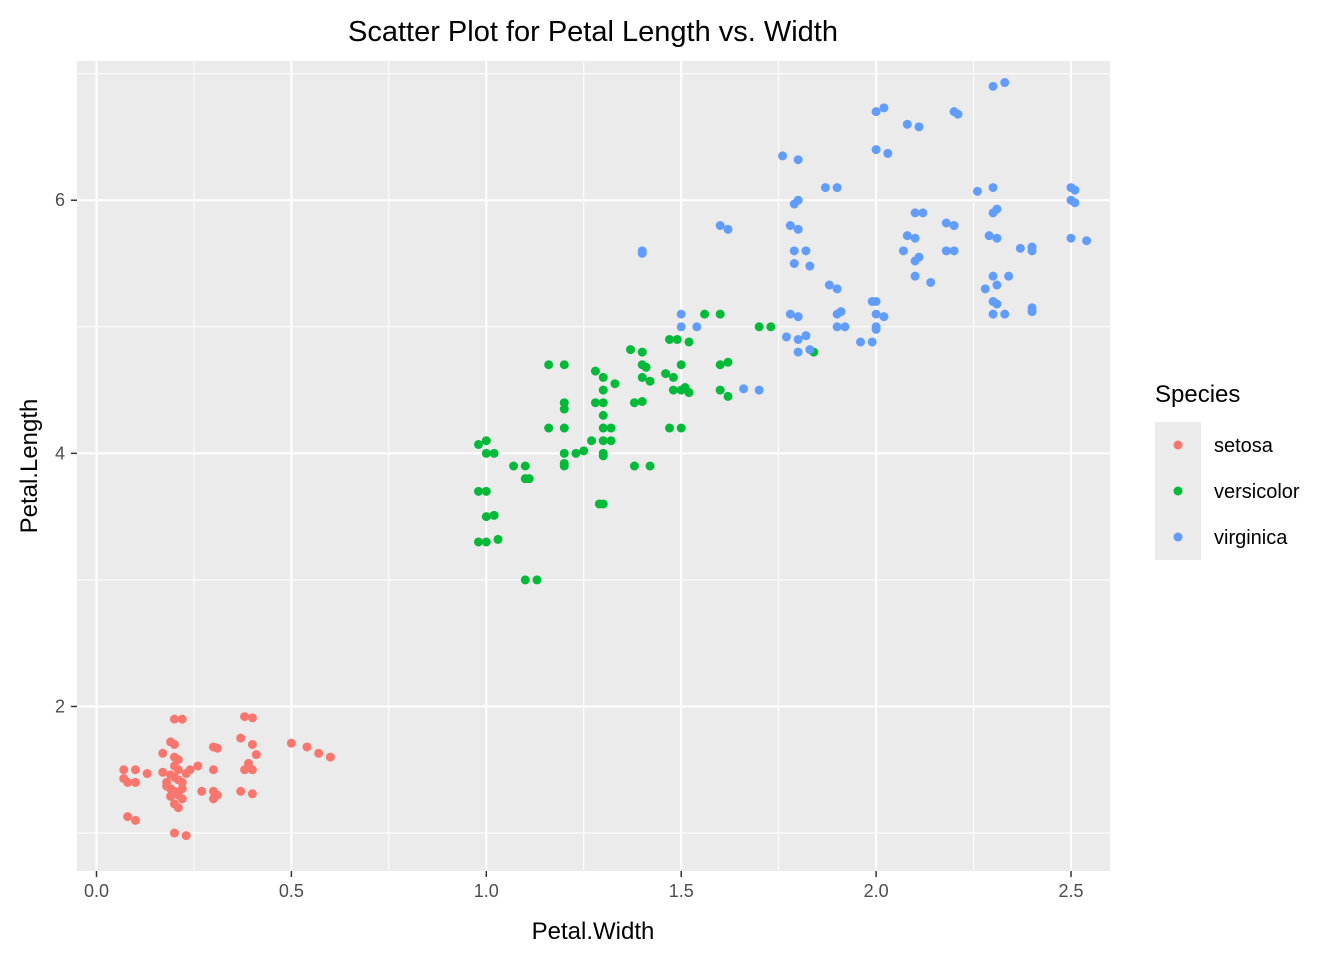 Image resolution: width=1344 pixels, height=960 pixels. I want to click on x-axis: 0.0 0.5 1.0 1.5 2.0 2.5, so click(584, 886).